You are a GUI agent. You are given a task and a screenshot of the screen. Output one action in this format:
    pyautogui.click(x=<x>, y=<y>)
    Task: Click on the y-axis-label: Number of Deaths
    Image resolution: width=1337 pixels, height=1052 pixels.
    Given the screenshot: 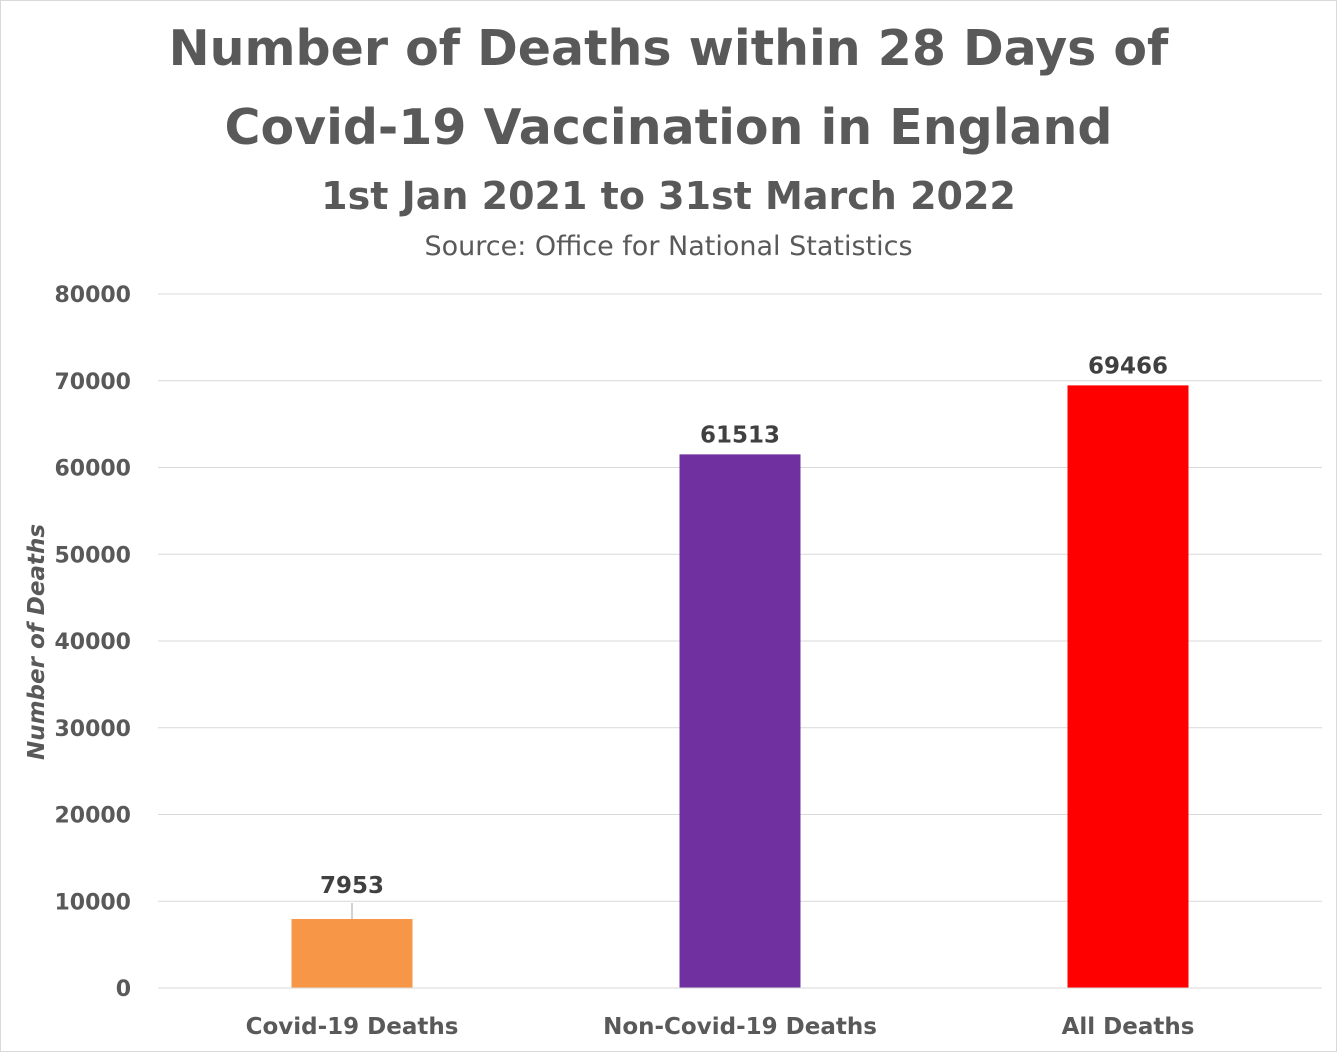 What is the action you would take?
    pyautogui.click(x=37, y=642)
    